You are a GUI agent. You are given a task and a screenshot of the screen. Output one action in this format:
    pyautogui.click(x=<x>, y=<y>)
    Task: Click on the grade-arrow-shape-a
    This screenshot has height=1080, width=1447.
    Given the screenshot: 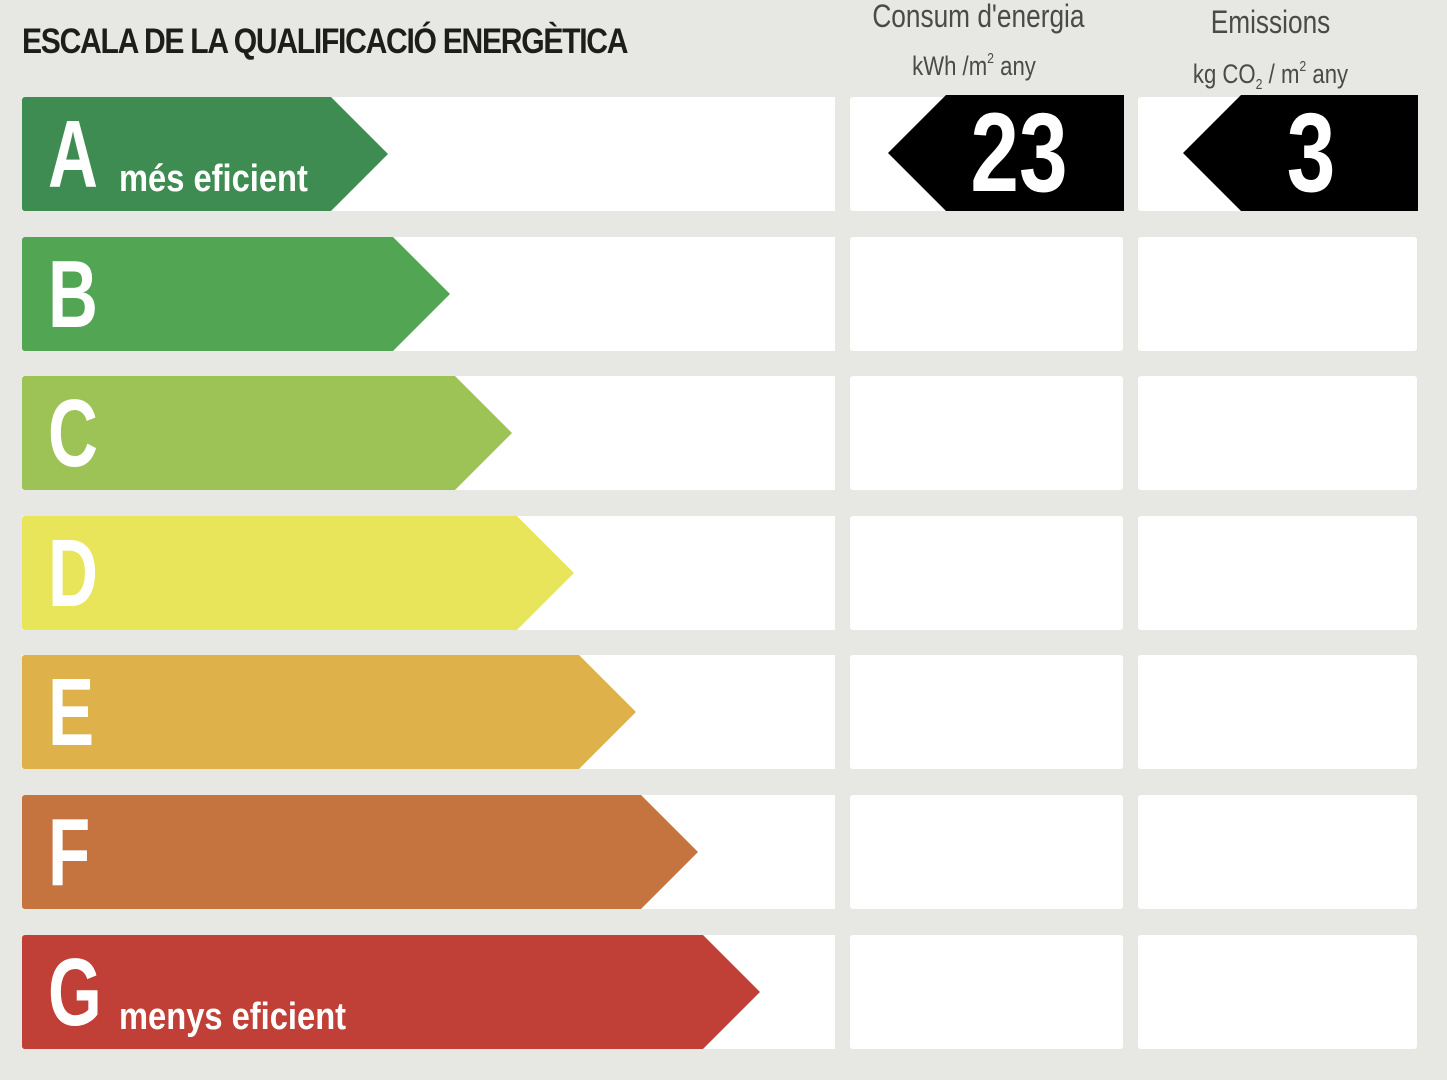 What is the action you would take?
    pyautogui.click(x=205, y=154)
    